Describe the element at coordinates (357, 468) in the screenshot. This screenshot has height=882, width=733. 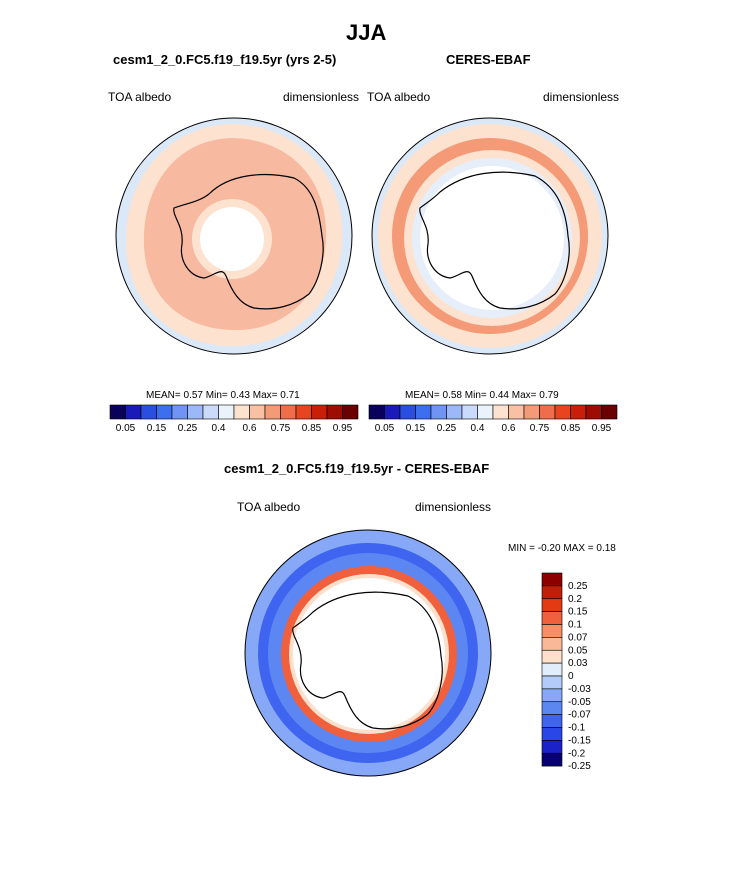
I see `diff-panel-title: cesm1_2_0.FC5.f19_f19.5yr - CERES-EBAF` at that location.